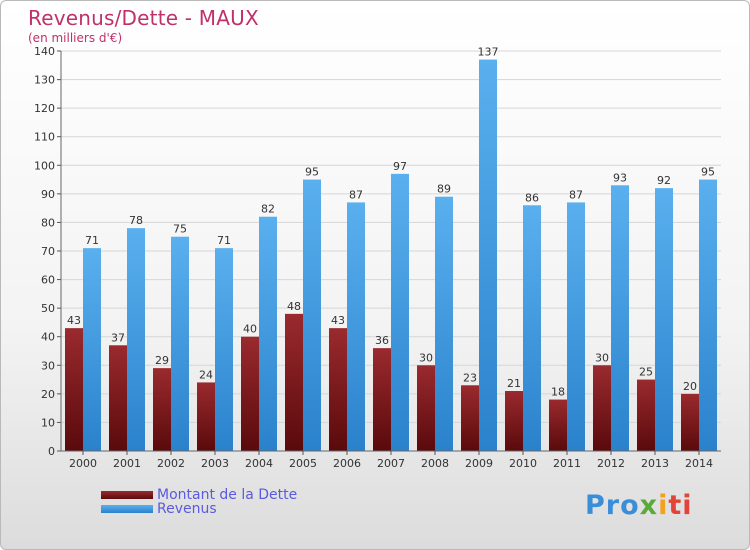 The height and width of the screenshot is (550, 750). Describe the element at coordinates (206, 374) in the screenshot. I see `data-label-dette: 24` at that location.